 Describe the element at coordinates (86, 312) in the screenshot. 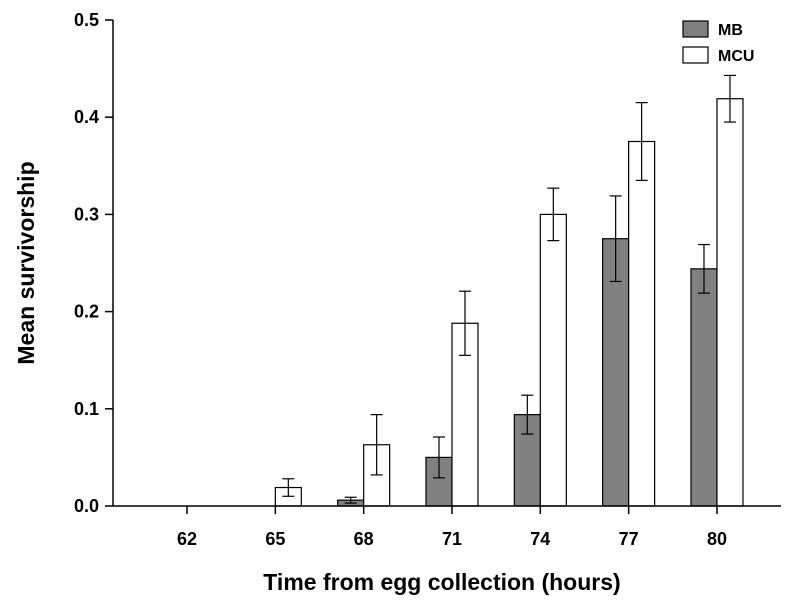

I see `y-tick-label-2: 0.2` at that location.